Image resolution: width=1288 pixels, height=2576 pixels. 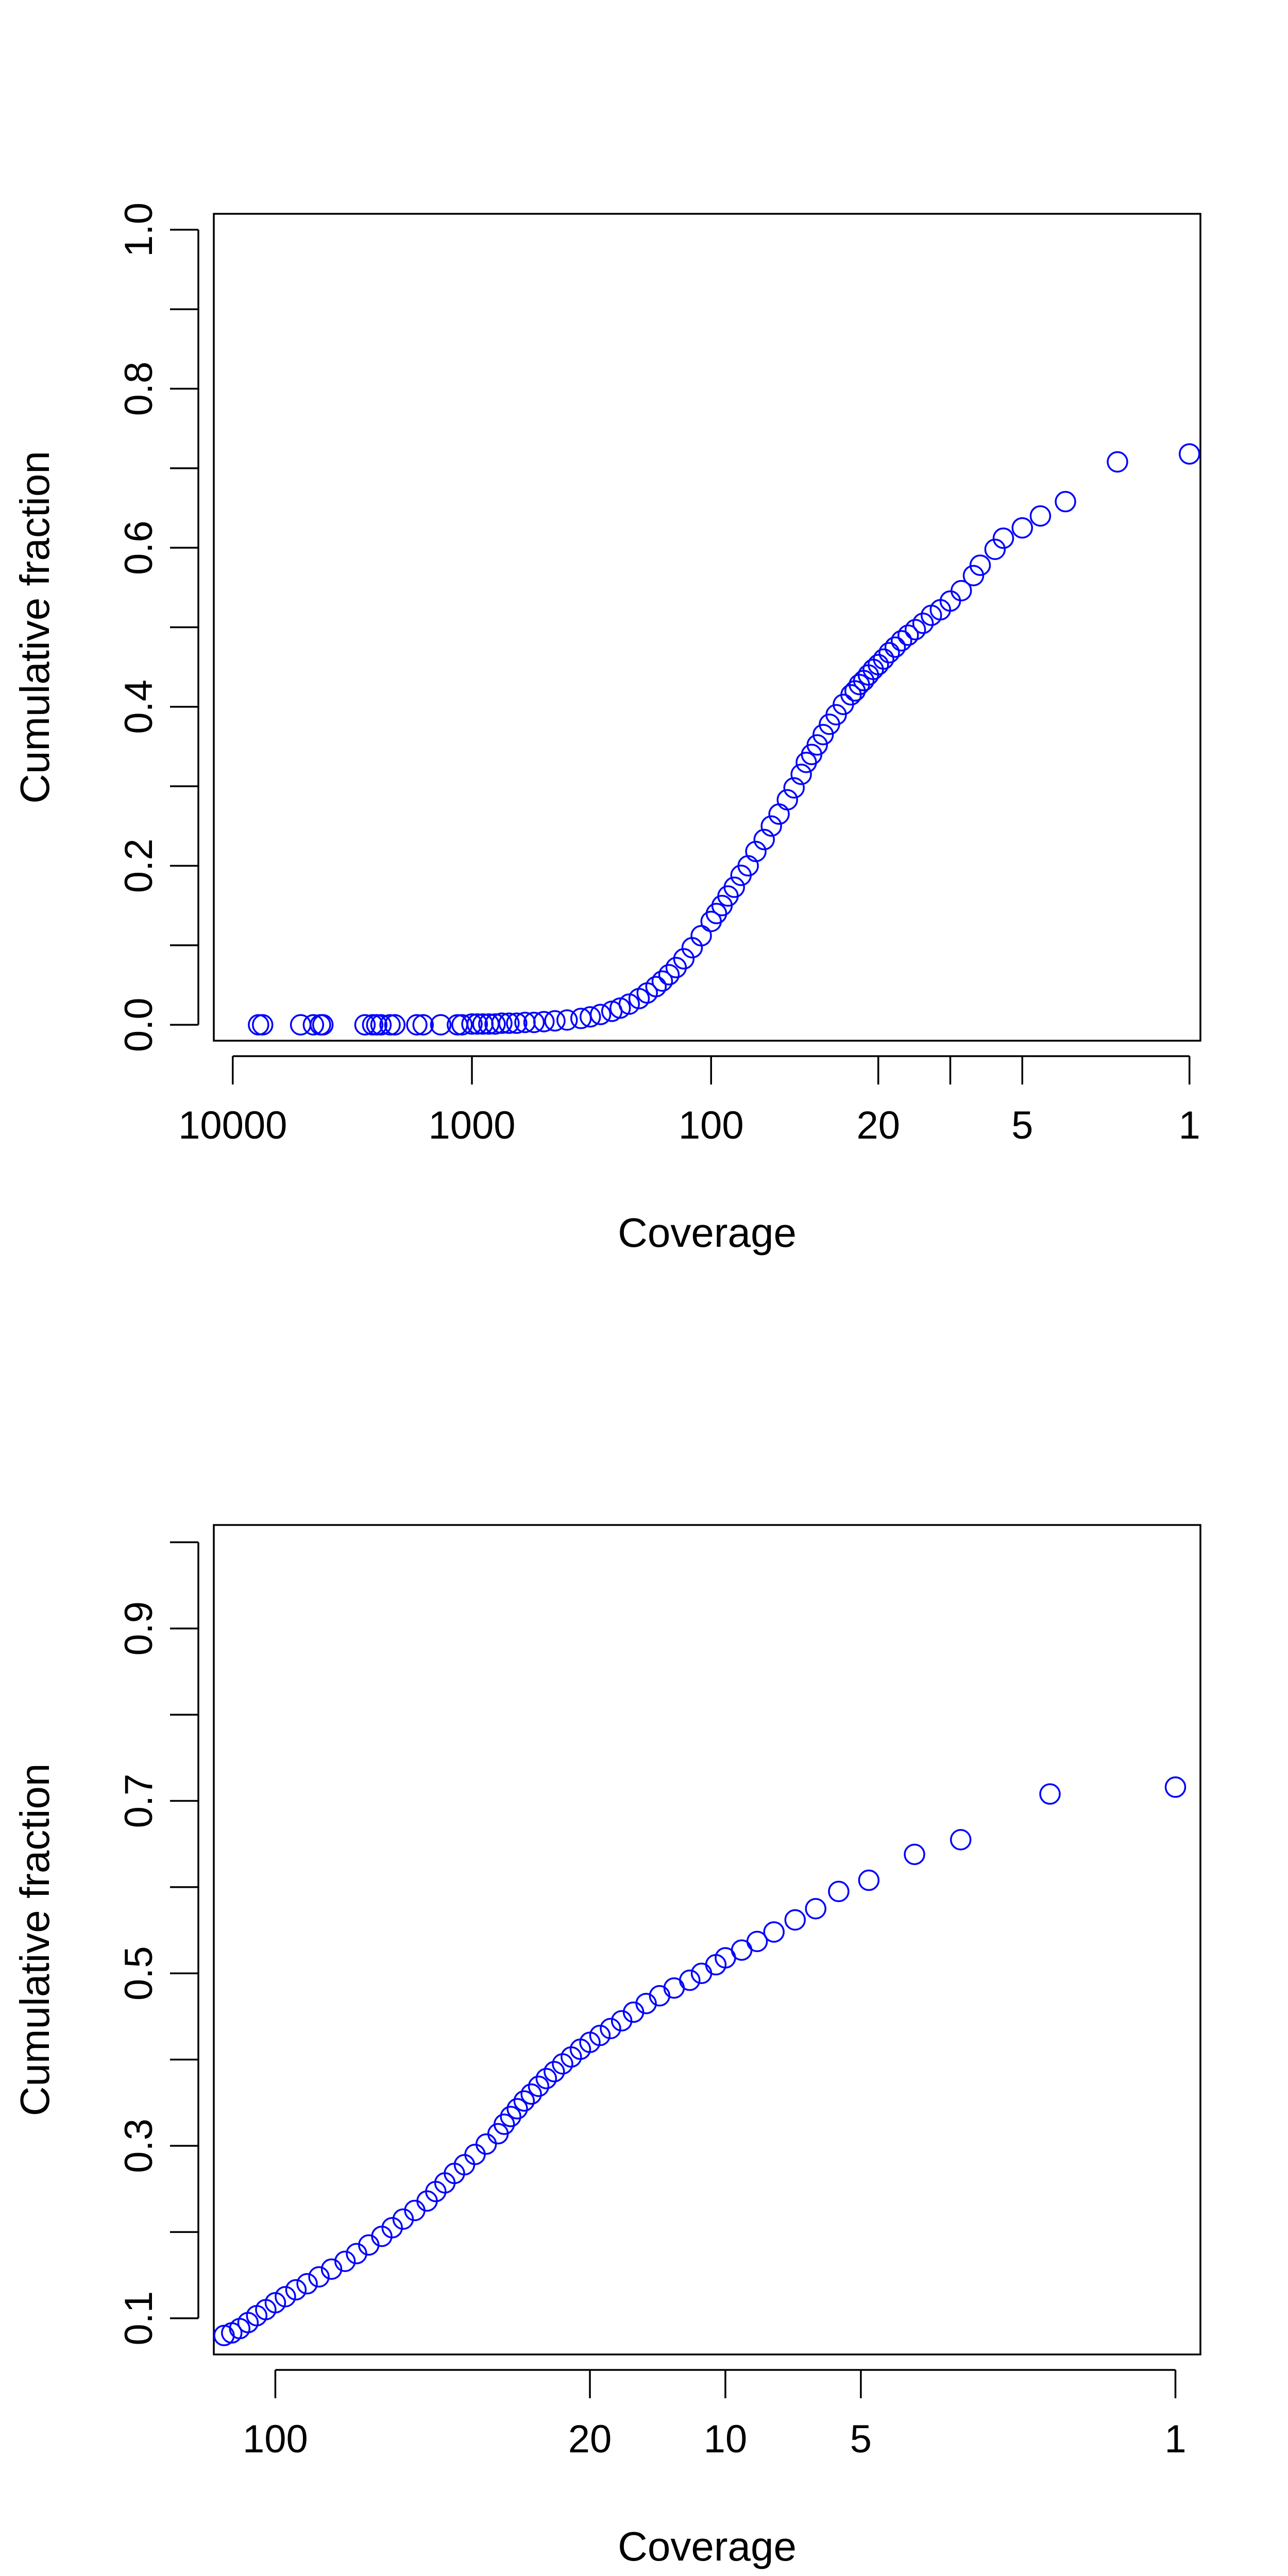 I want to click on y-tick-label: 0.8, so click(x=139, y=389).